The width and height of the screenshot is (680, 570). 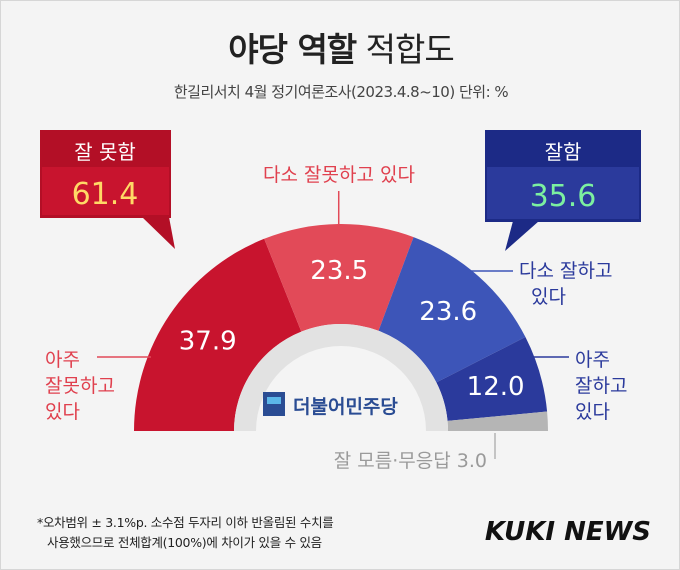 I want to click on callout-negative-value-bg, so click(x=105, y=191).